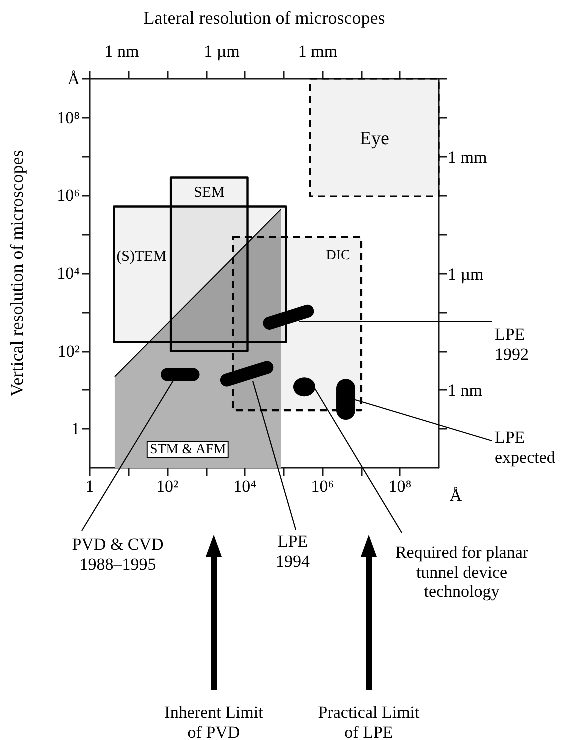 The width and height of the screenshot is (582, 740). What do you see at coordinates (293, 552) in the screenshot?
I see `annotation: LPE 1994` at bounding box center [293, 552].